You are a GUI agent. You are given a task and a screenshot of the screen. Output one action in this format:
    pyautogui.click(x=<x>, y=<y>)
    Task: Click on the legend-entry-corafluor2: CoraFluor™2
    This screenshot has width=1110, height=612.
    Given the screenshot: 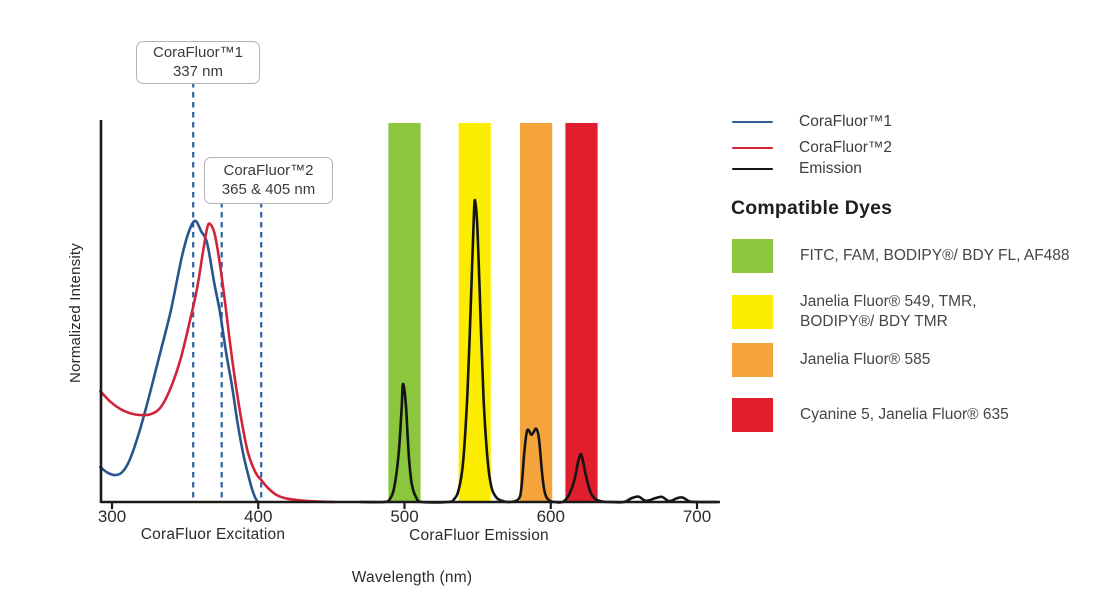 What is the action you would take?
    pyautogui.click(x=812, y=147)
    